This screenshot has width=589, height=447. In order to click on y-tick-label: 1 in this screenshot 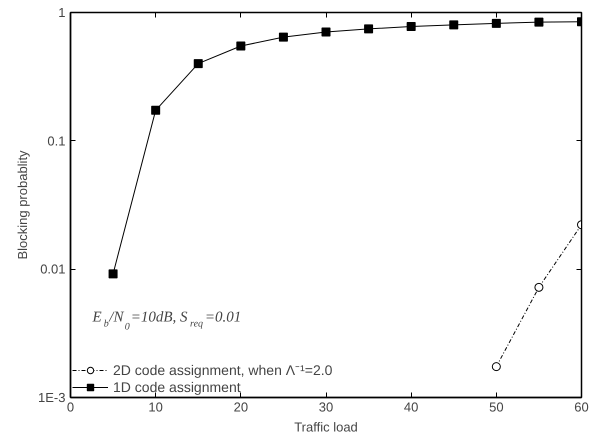, I will do `click(62, 12)`.